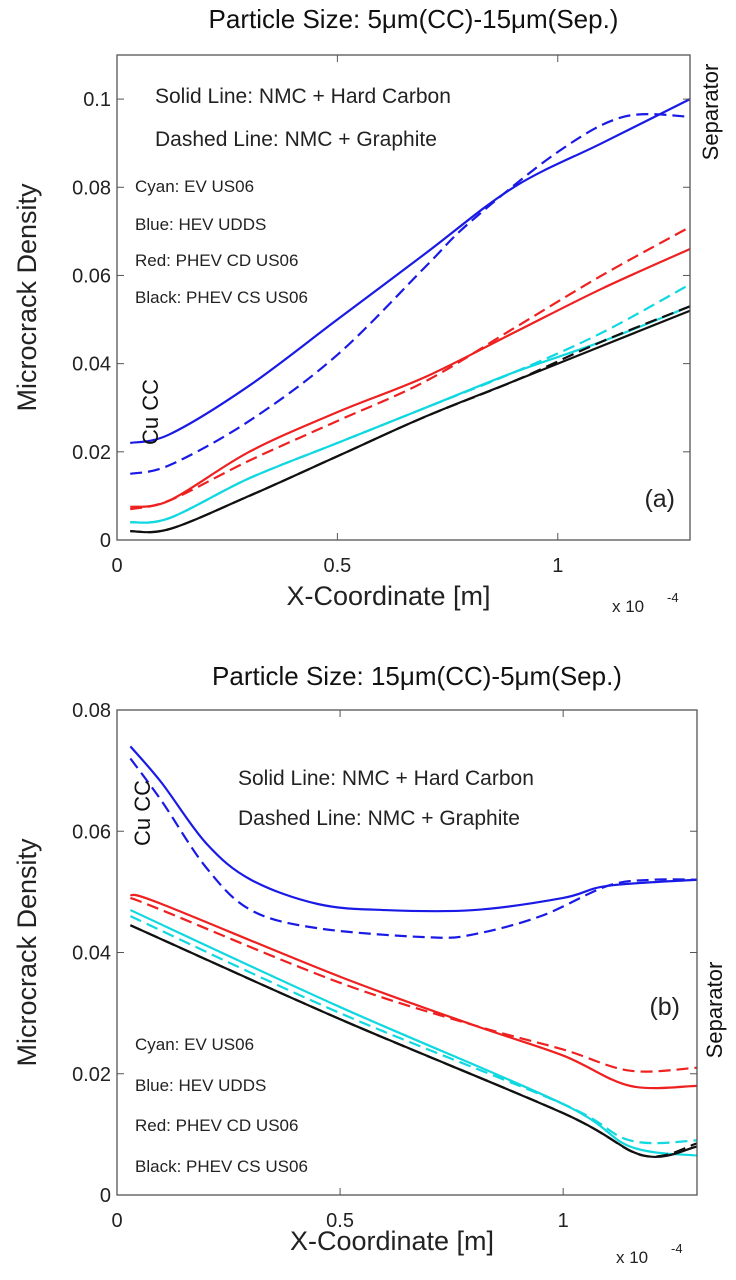 This screenshot has height=1280, width=736. I want to click on chart-title: Particle Size: 5μm(CC)-15μm(Sep.), so click(414, 19).